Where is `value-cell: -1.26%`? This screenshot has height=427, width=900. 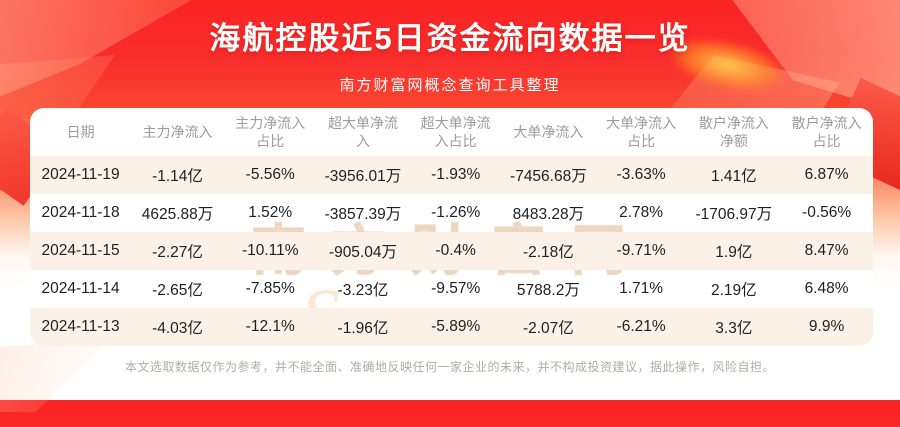
value-cell: -1.26% is located at coordinates (456, 212).